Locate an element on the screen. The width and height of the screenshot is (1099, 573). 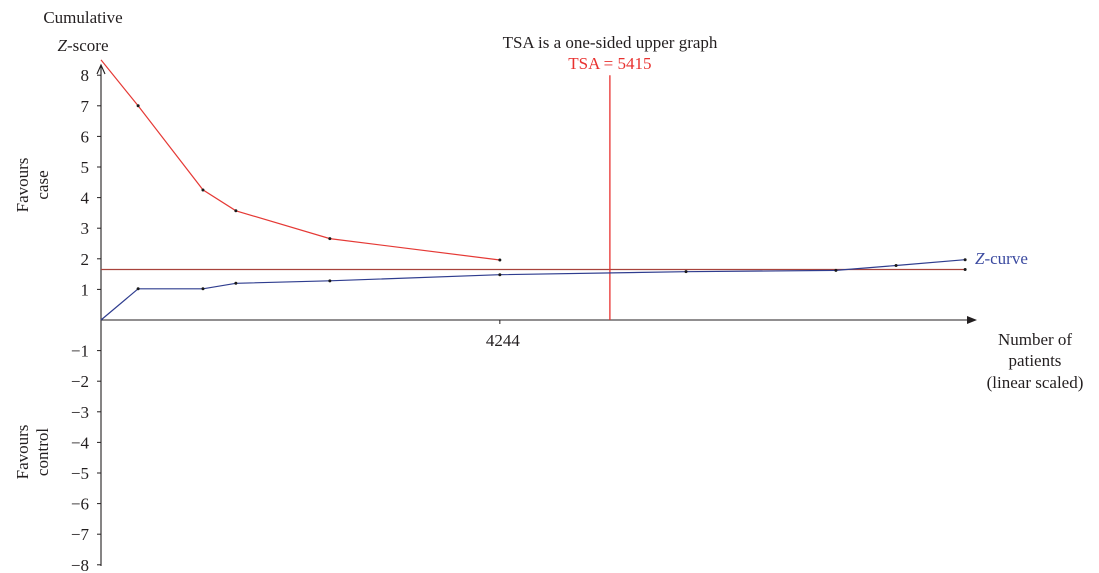
x-axis-arrow-icon is located at coordinates (972, 320).